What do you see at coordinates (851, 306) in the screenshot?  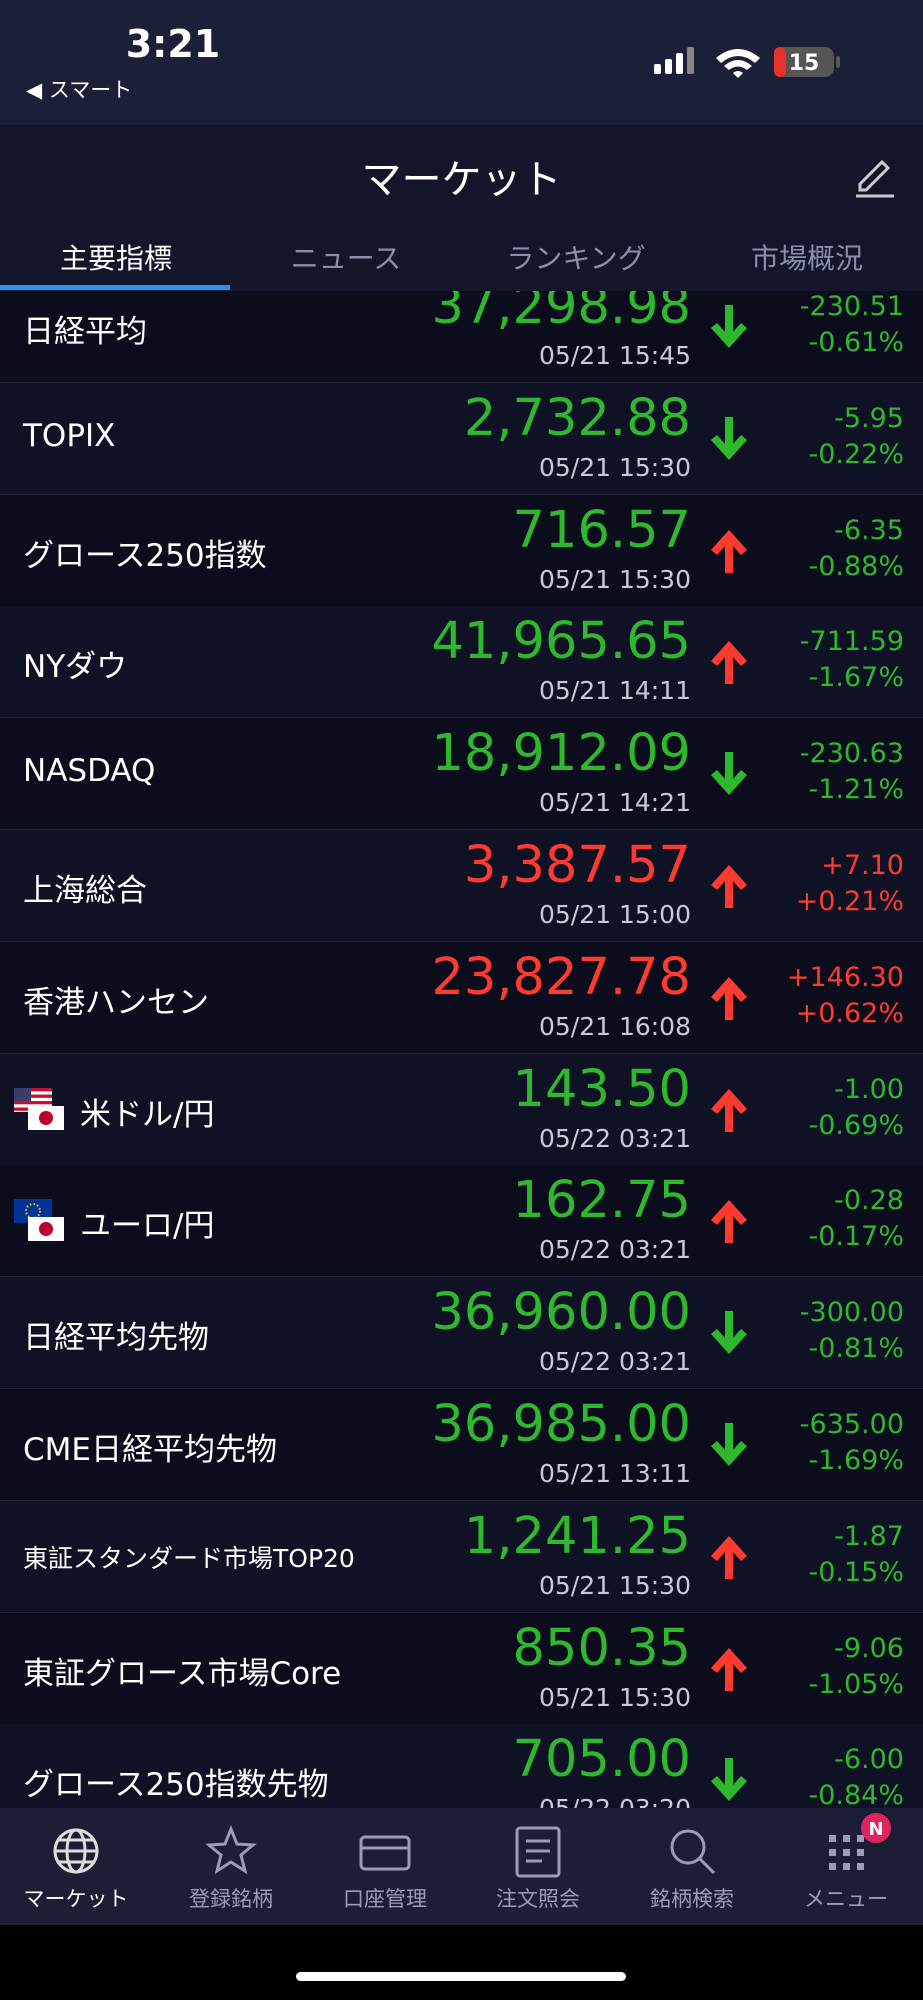 I see `row-change: -230.51` at bounding box center [851, 306].